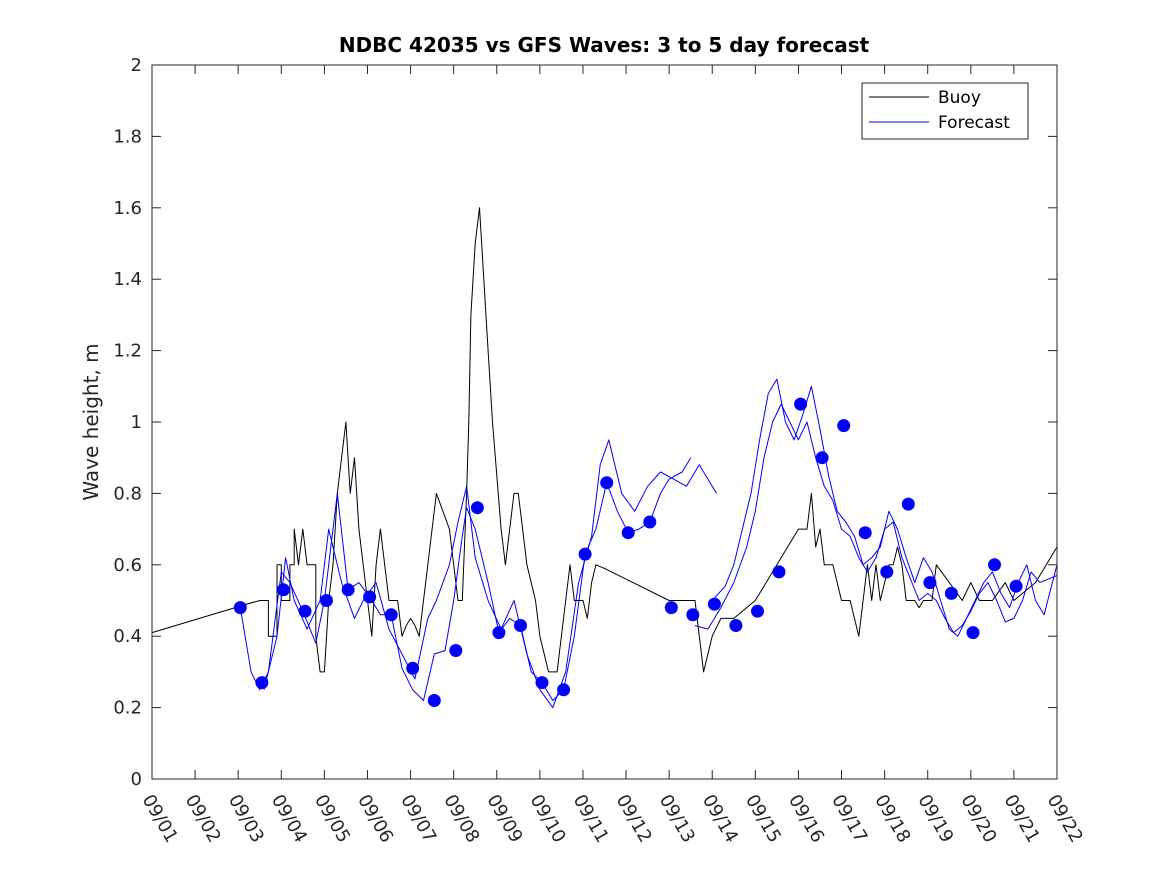  I want to click on legend-box, so click(945, 111).